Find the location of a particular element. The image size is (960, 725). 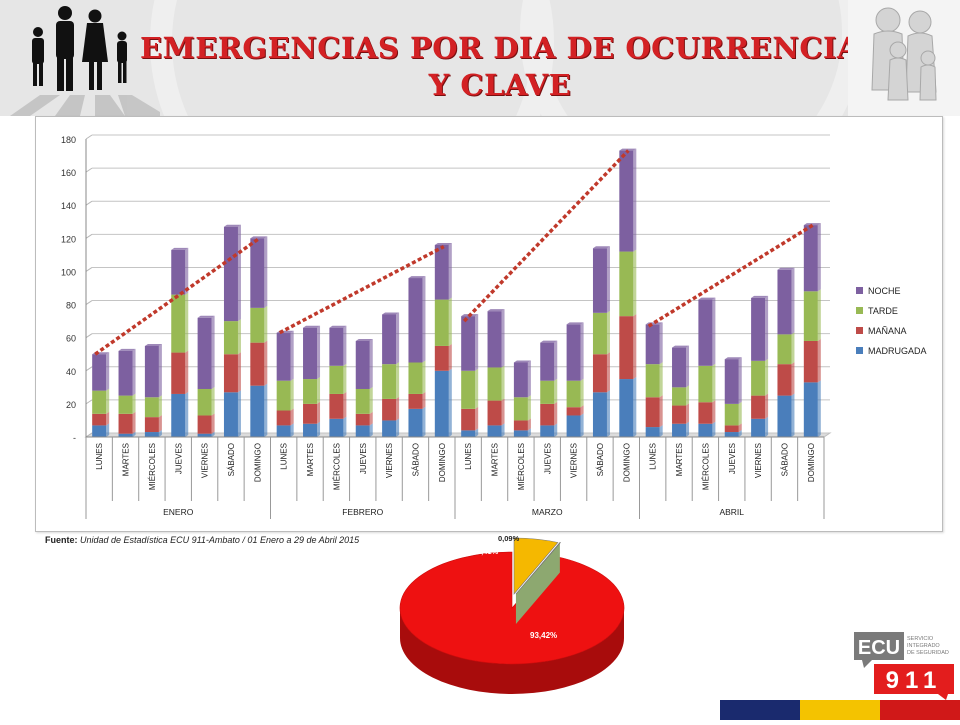

pie-label: 0,09% is located at coordinates (509, 538).